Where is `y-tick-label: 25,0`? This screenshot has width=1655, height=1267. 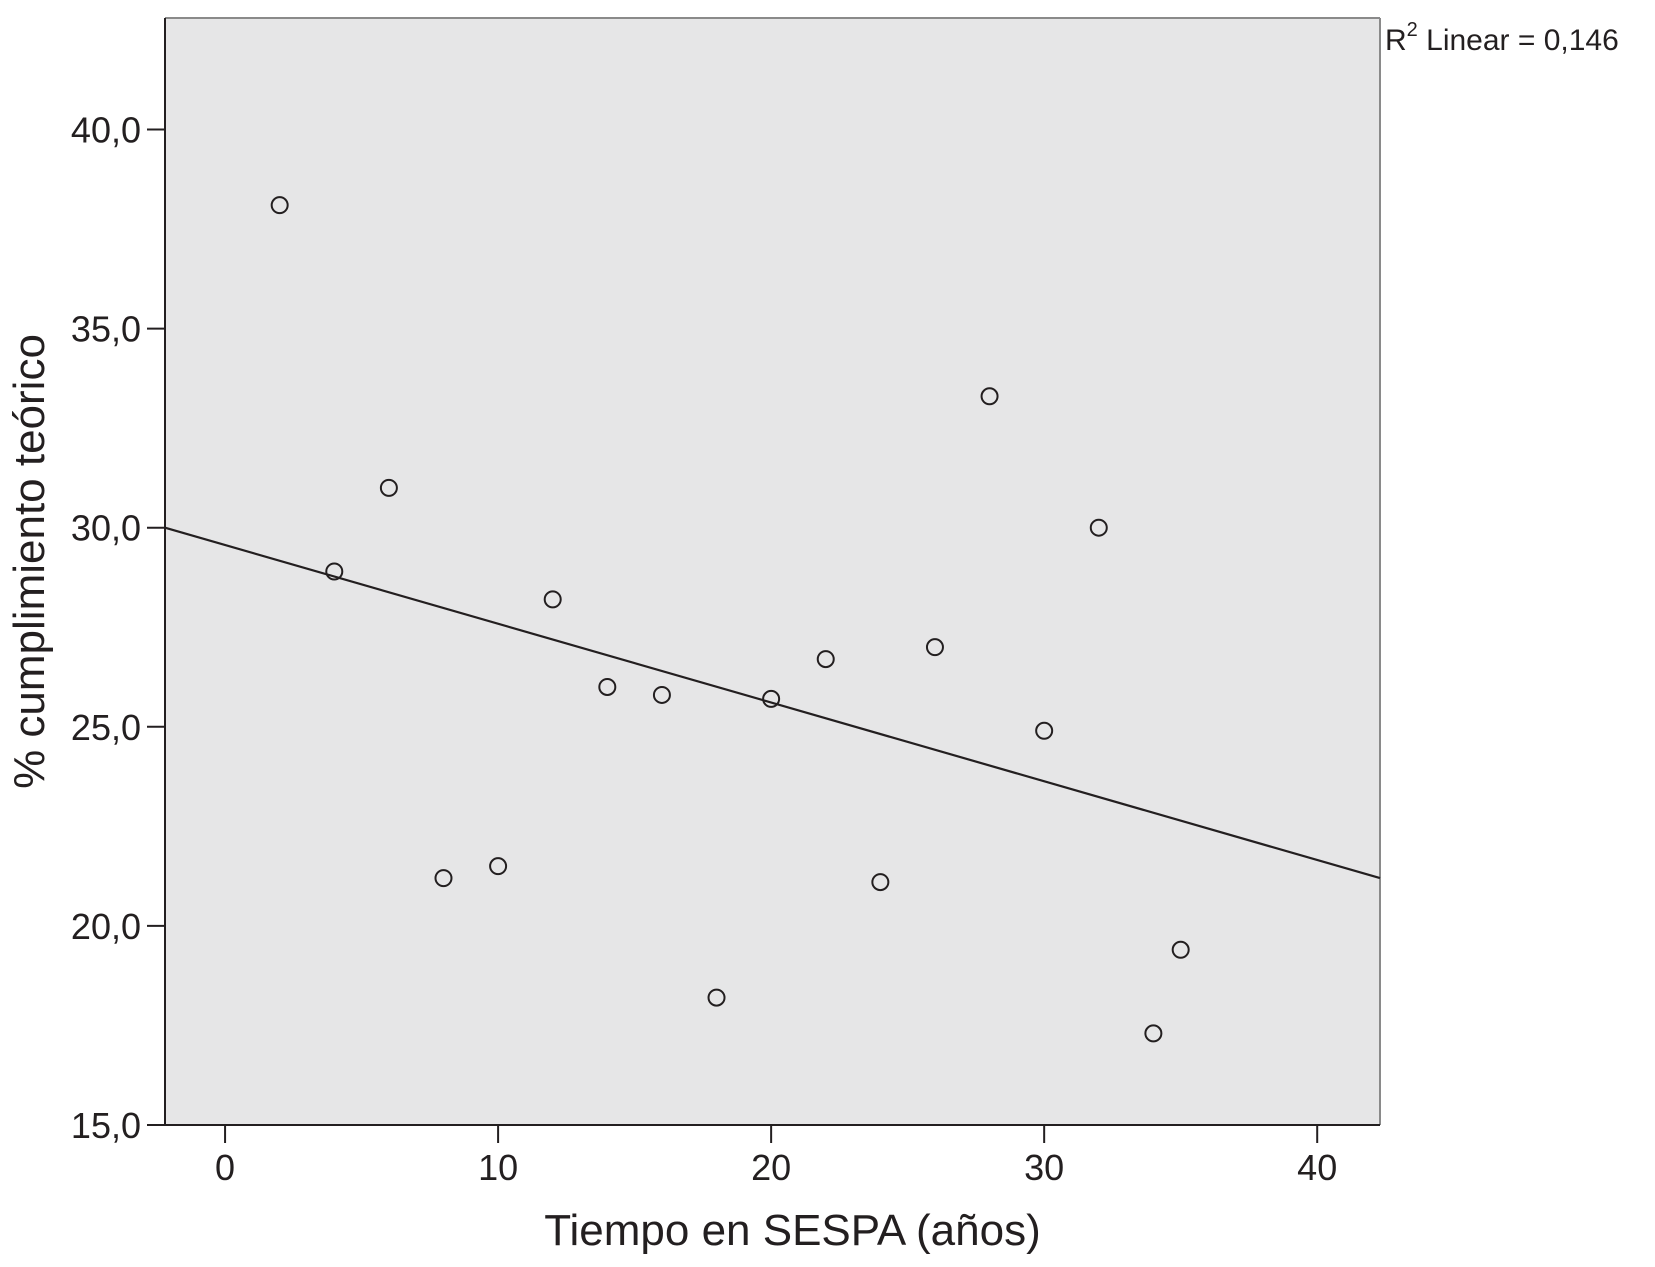 y-tick-label: 25,0 is located at coordinates (106, 727).